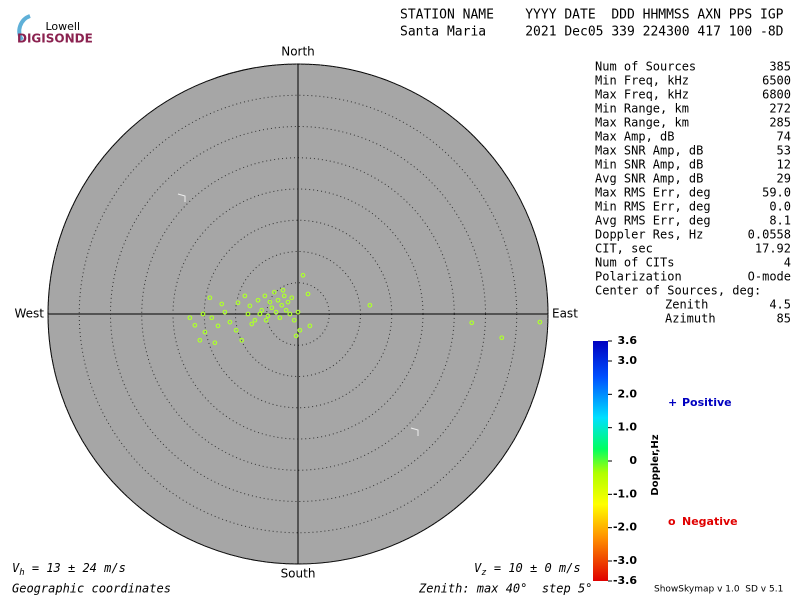 The image size is (800, 600). I want to click on colorbar-tick-label: 2.0, so click(628, 393).